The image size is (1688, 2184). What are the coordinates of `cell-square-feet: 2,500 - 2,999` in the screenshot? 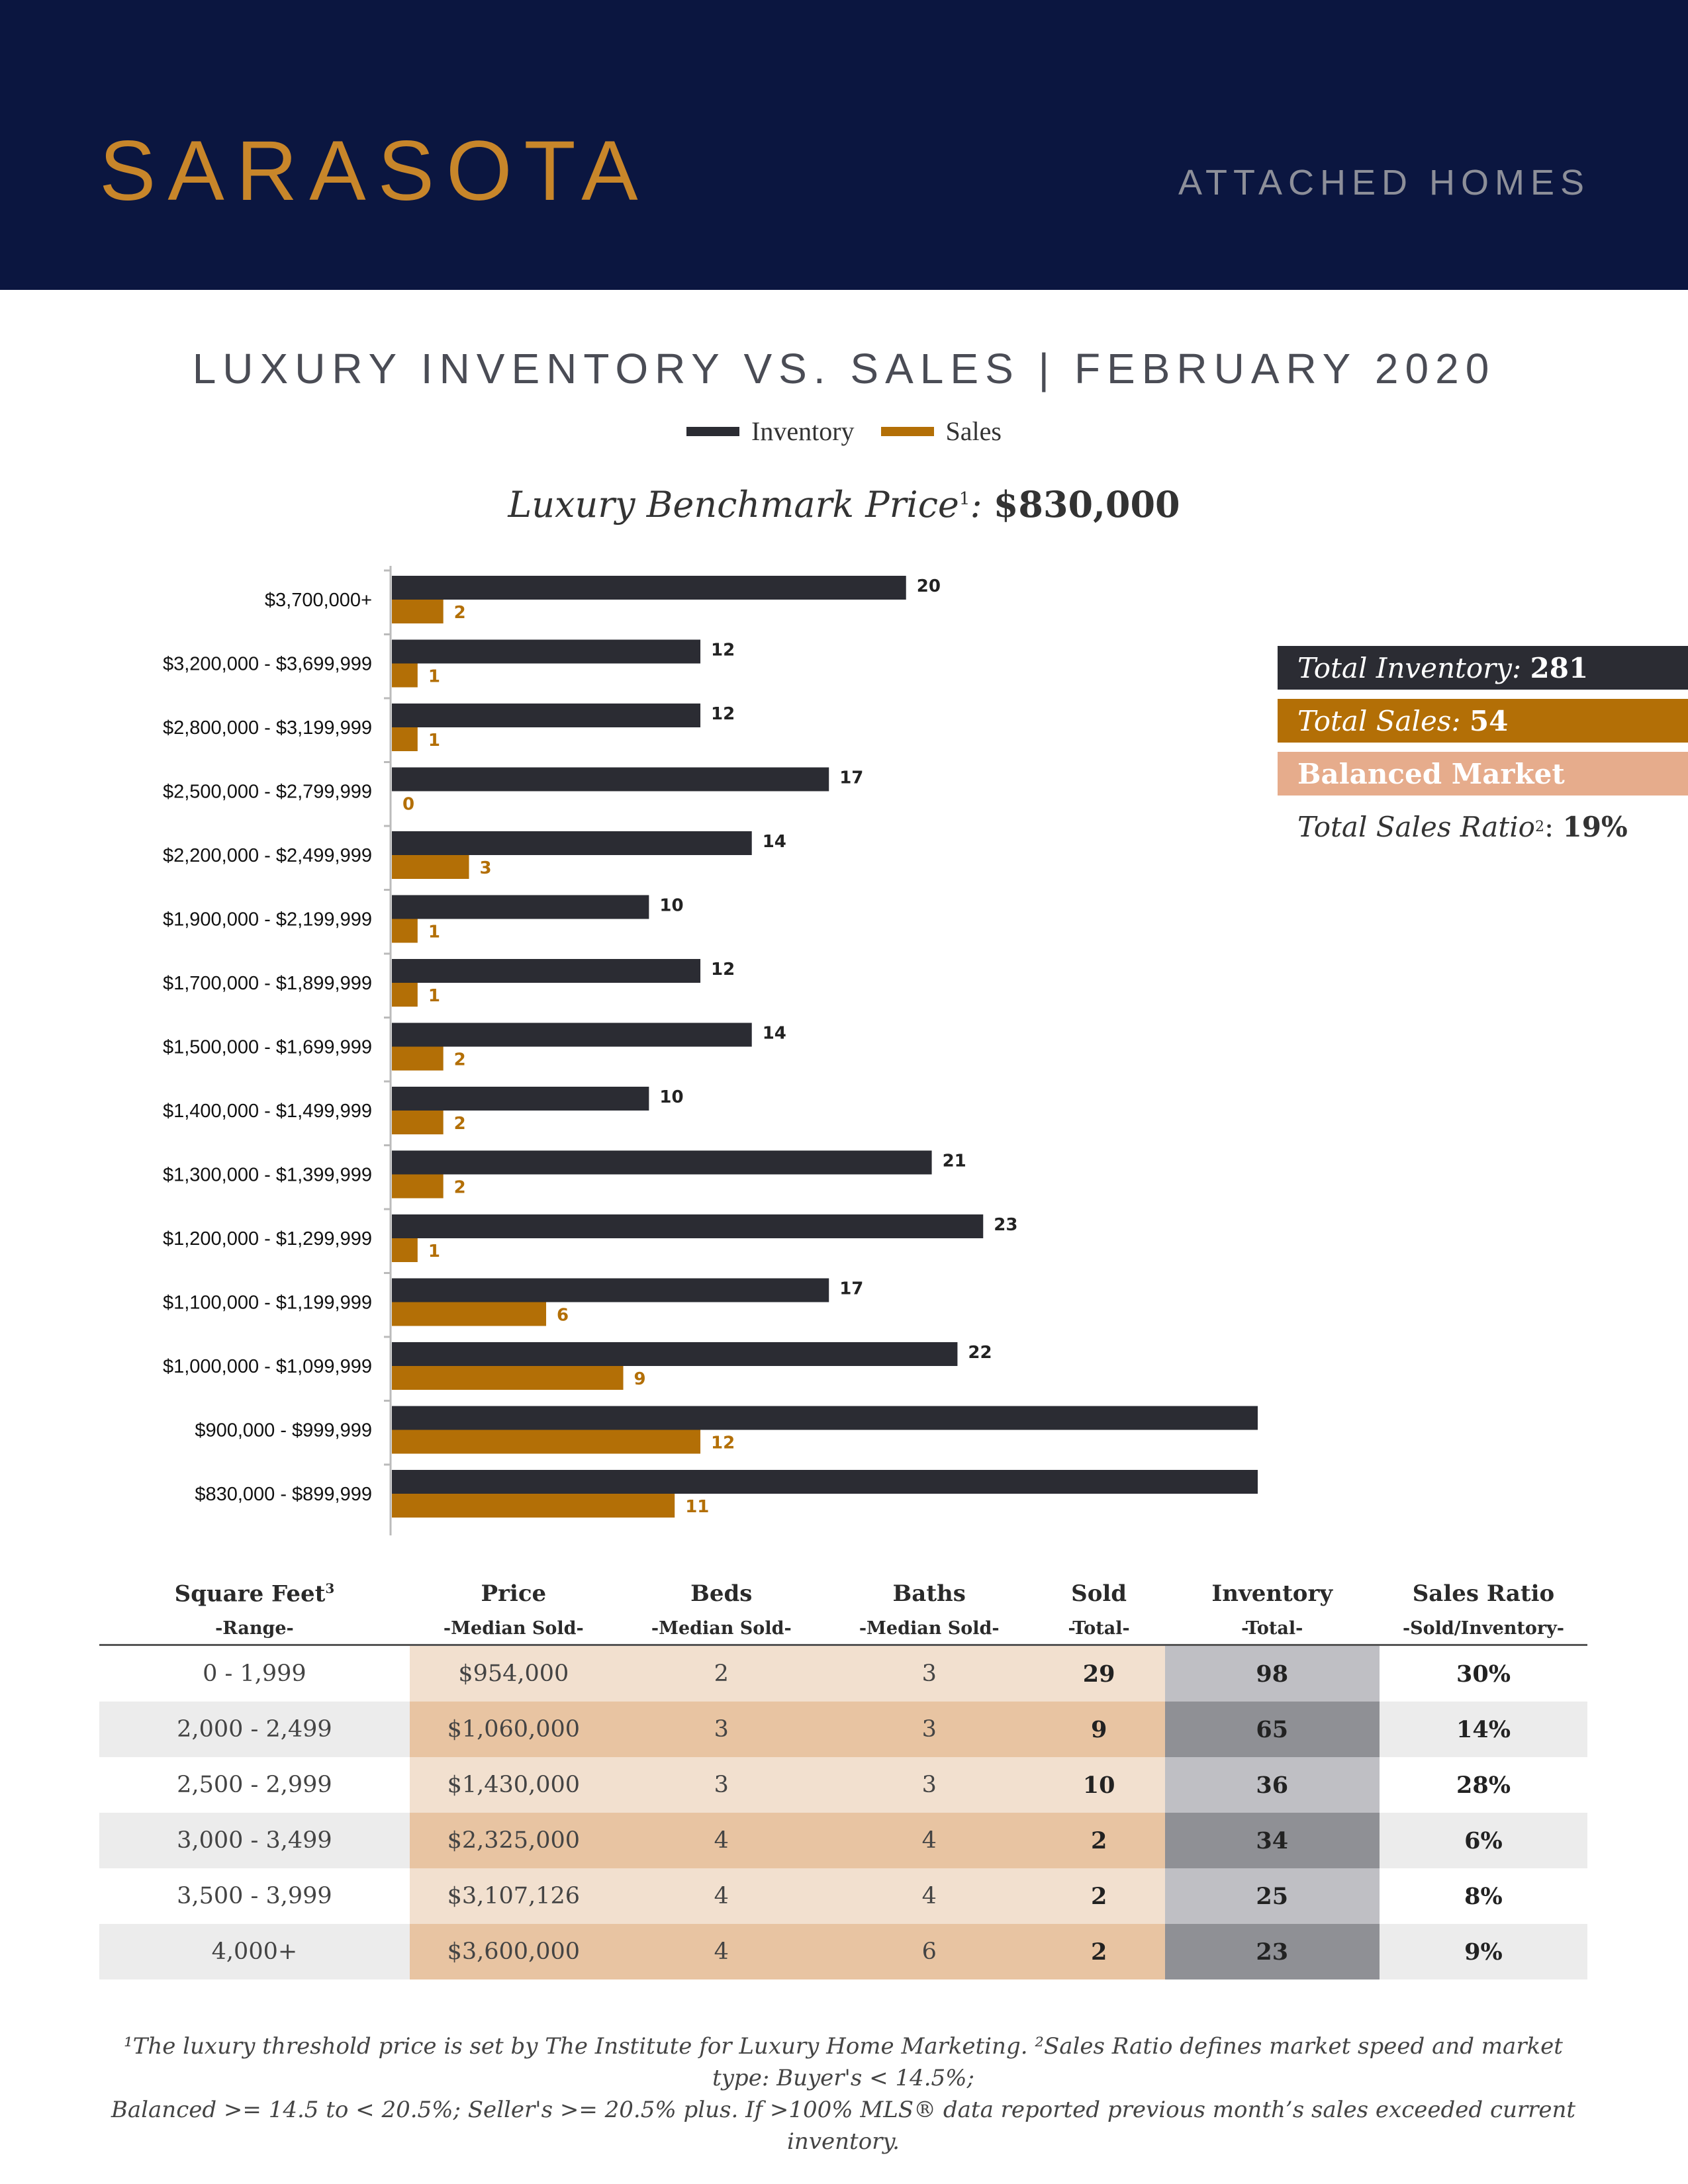 It's located at (254, 1785).